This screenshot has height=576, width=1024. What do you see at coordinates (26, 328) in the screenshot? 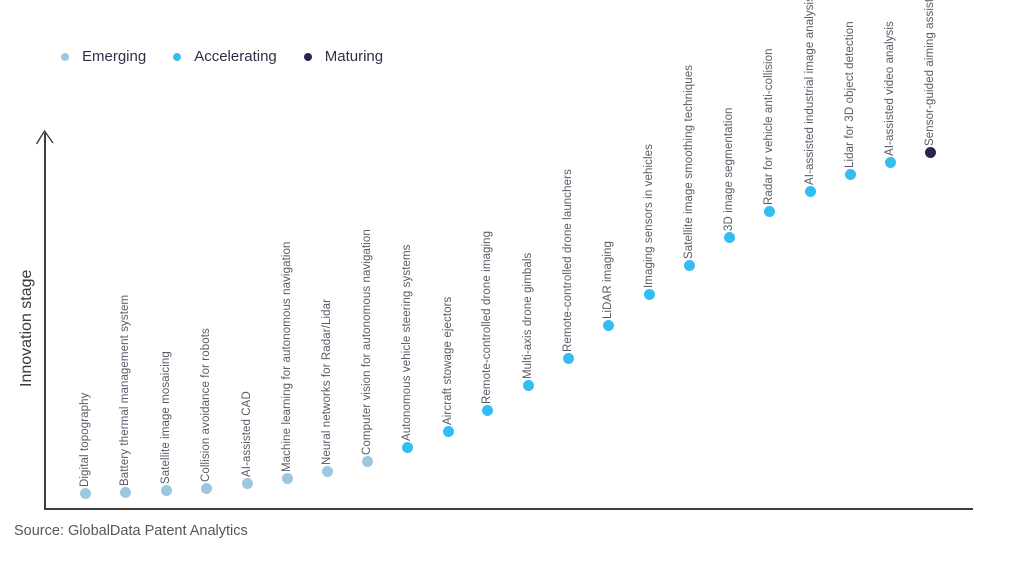
I see `y-axis-title-text: Innovation stage` at bounding box center [26, 328].